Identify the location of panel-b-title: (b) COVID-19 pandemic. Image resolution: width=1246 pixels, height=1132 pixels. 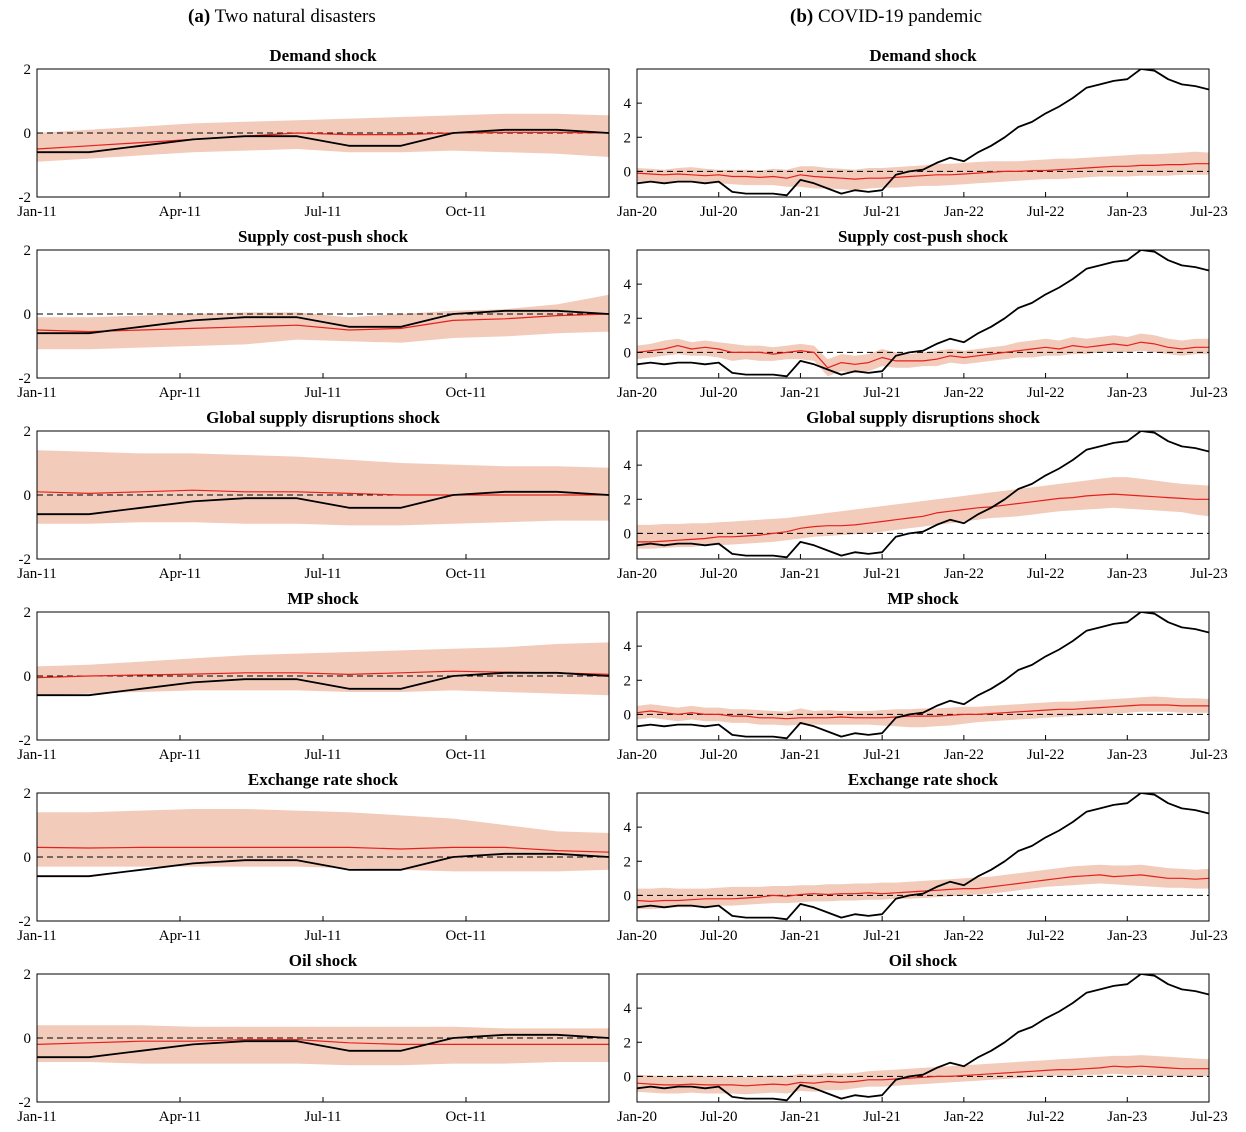
(886, 17).